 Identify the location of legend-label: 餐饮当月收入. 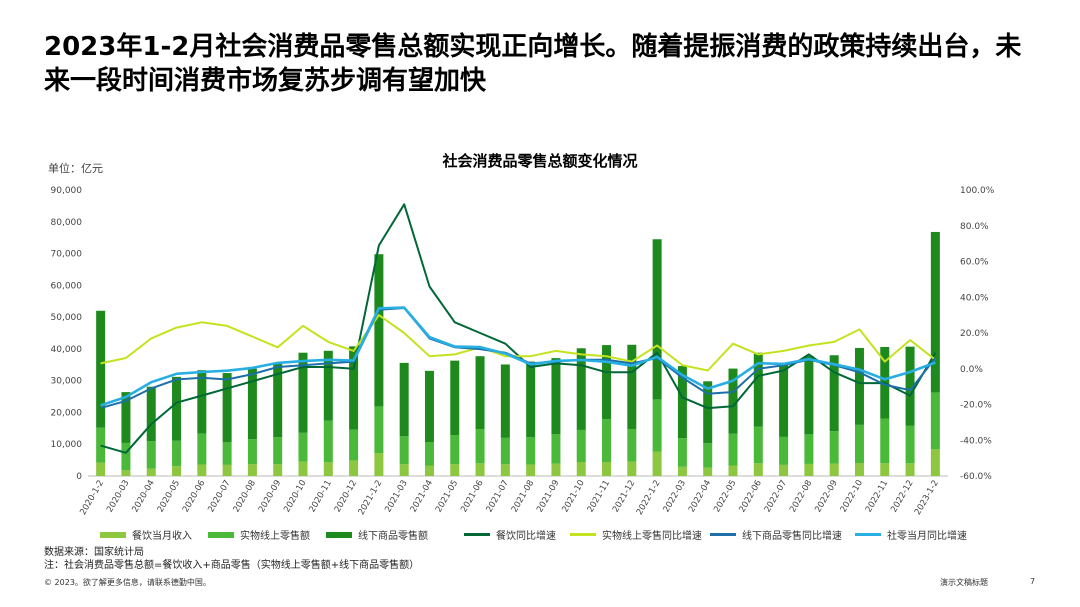
(162, 536).